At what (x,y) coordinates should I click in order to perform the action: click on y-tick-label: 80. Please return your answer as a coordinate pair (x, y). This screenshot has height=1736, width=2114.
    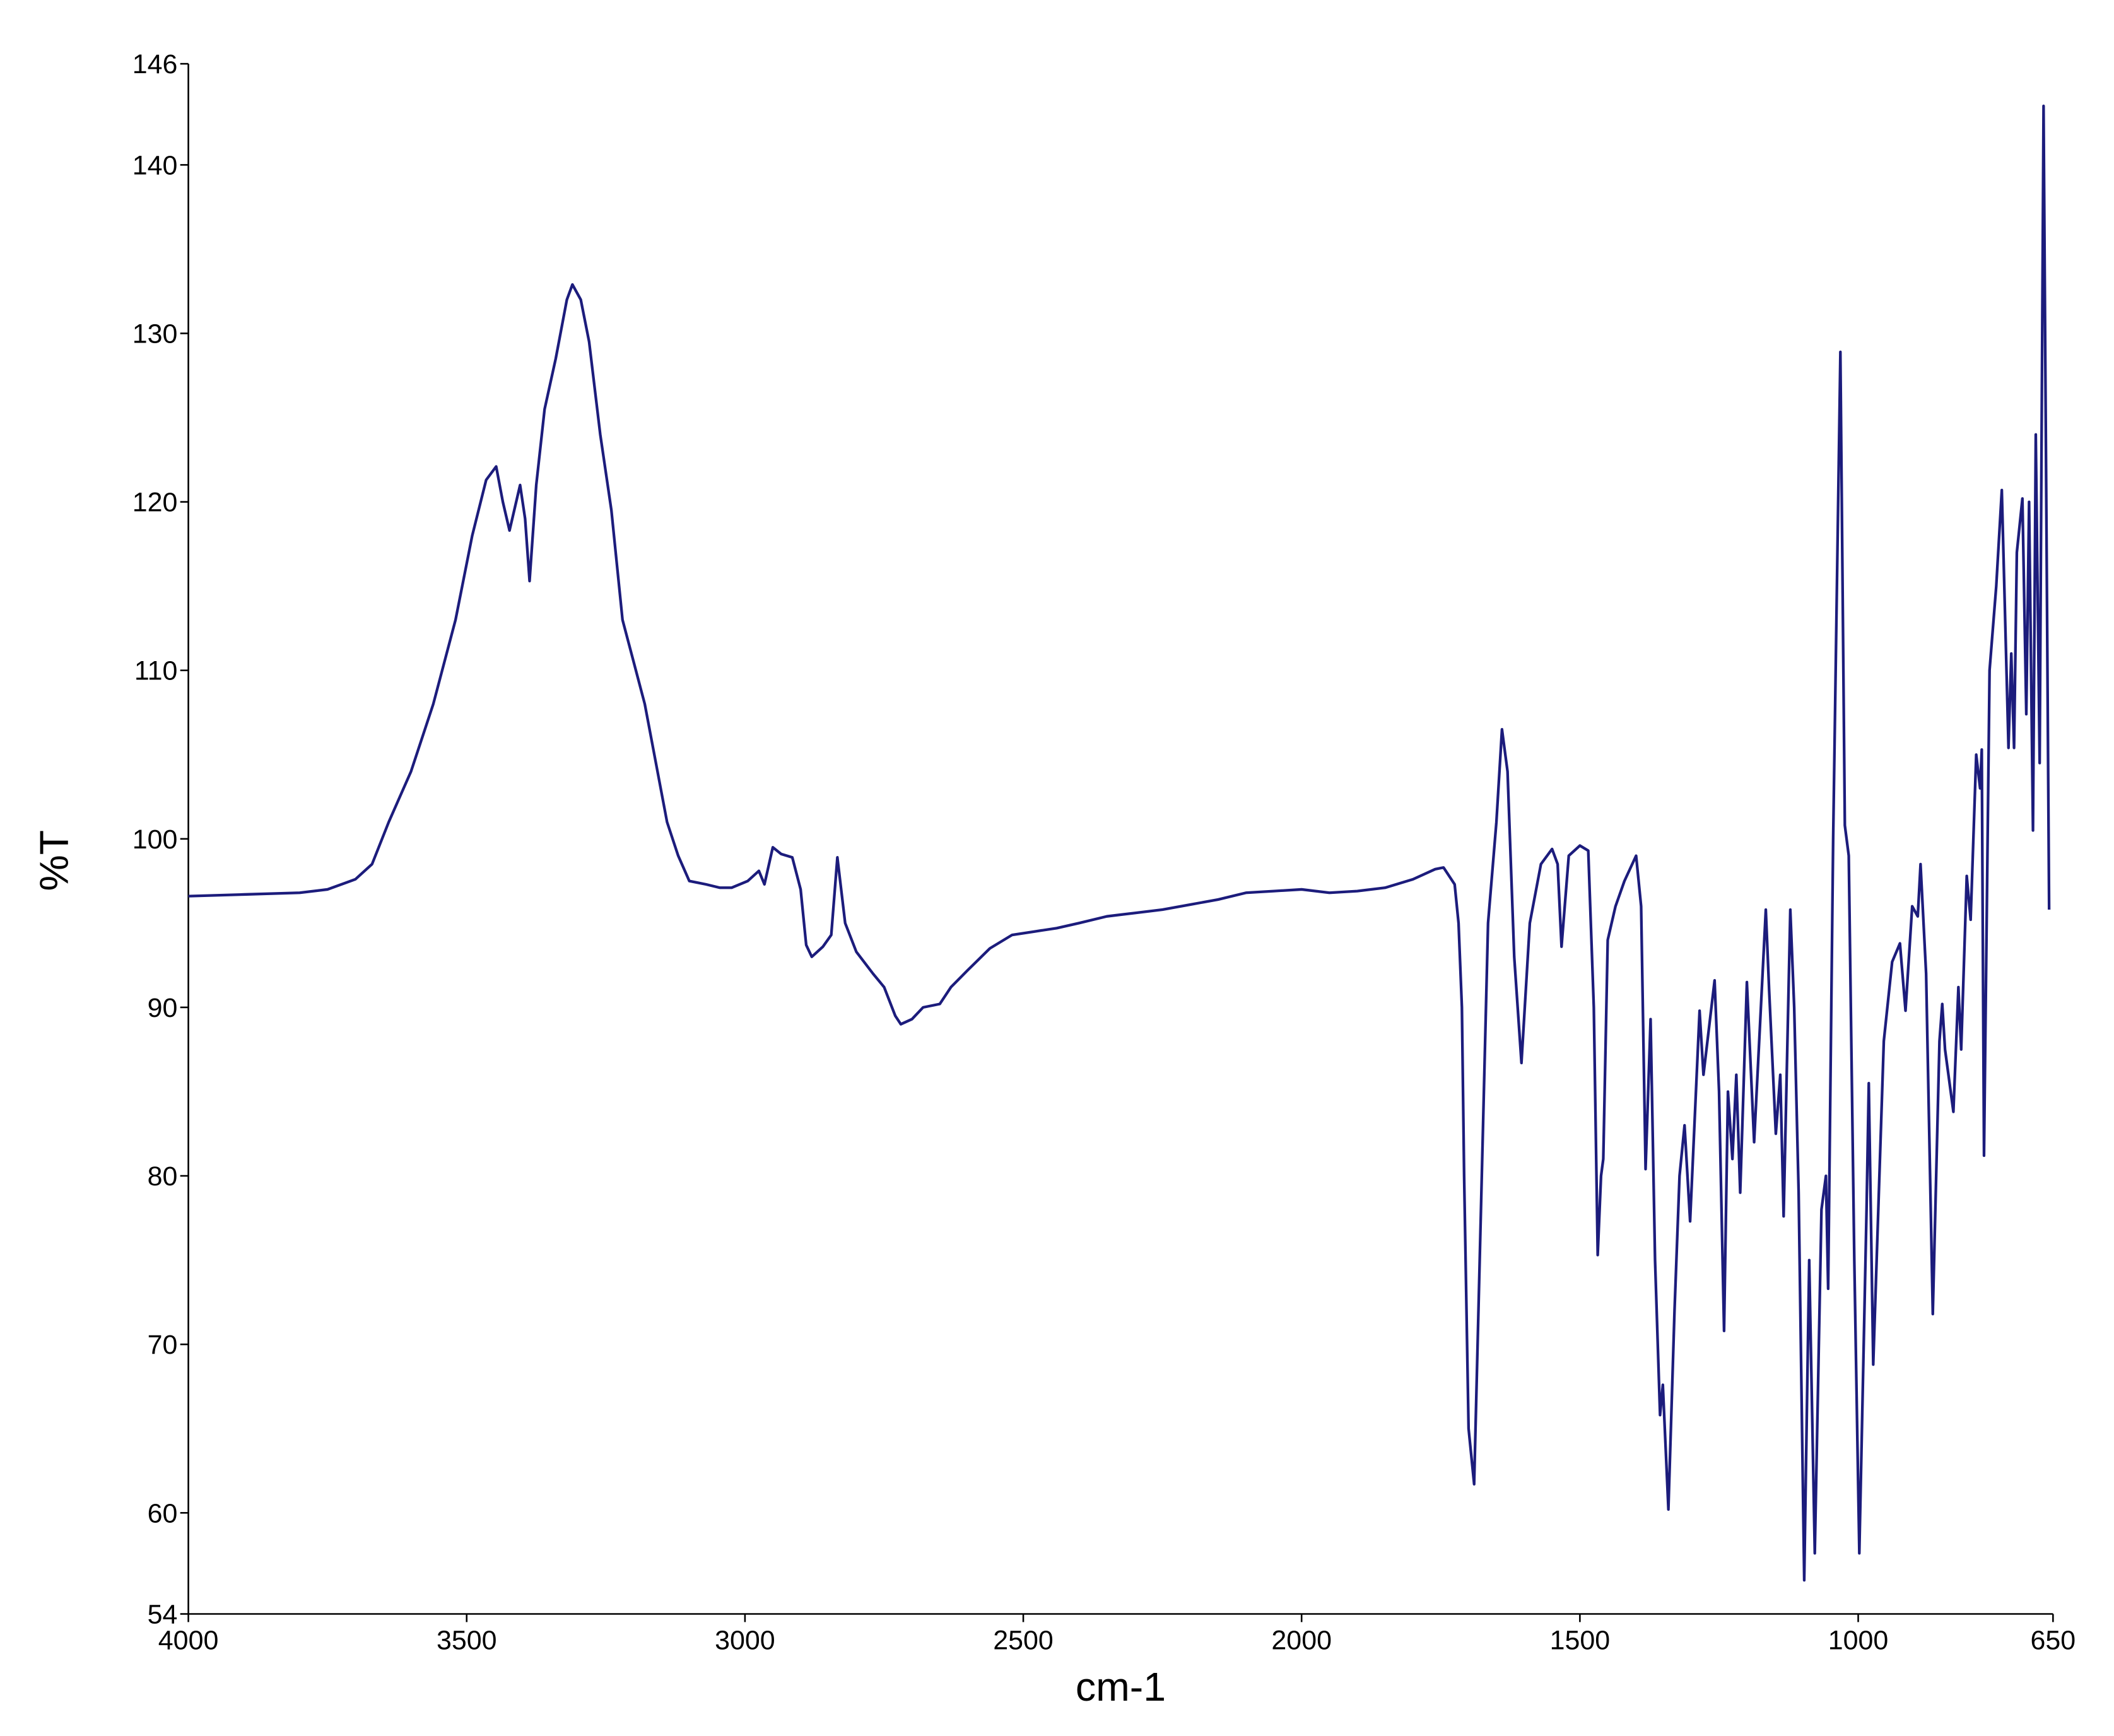
    Looking at the image, I should click on (163, 1176).